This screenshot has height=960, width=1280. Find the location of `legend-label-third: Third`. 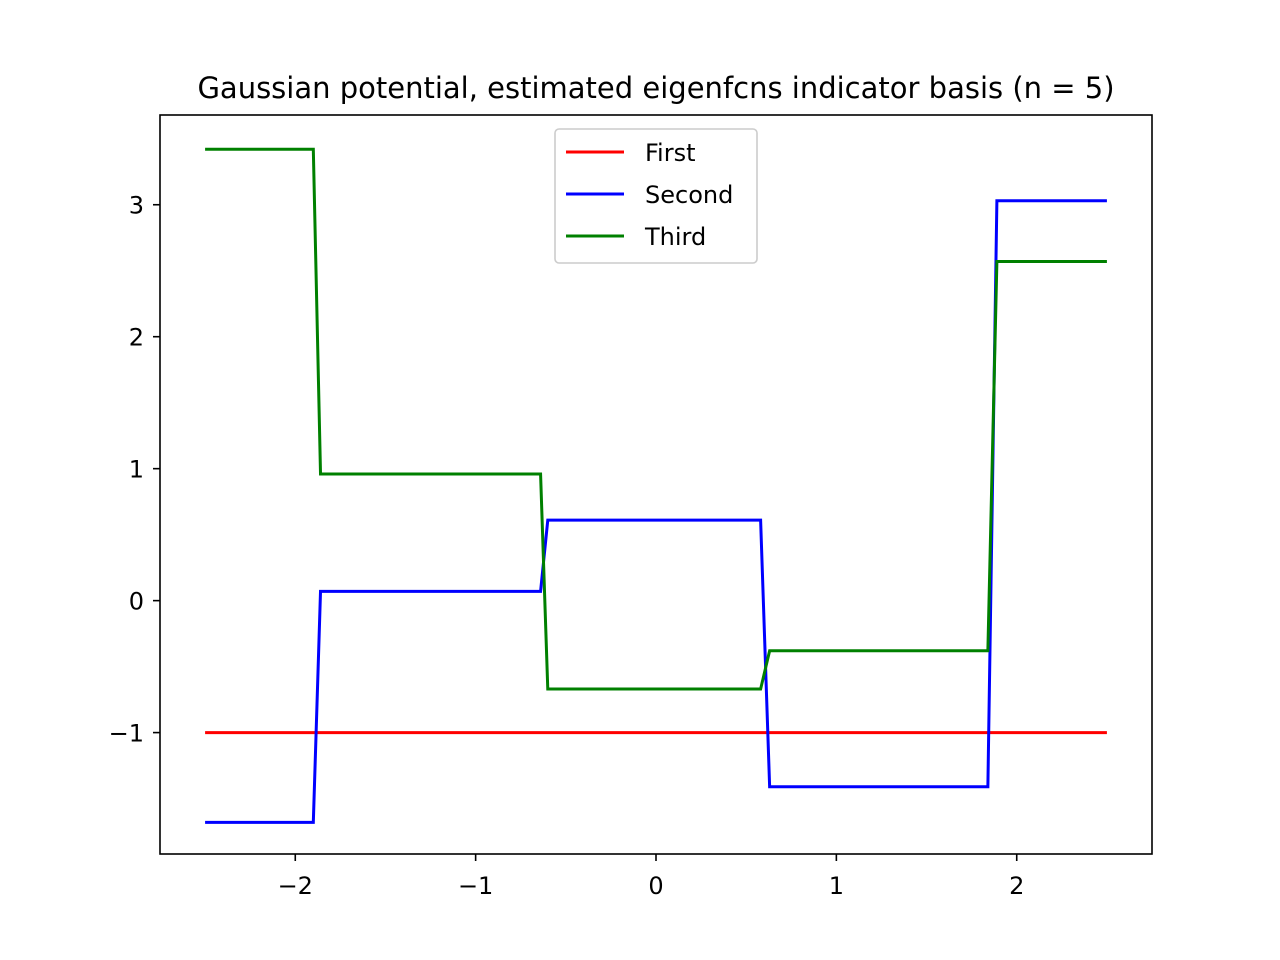

legend-label-third: Third is located at coordinates (675, 237).